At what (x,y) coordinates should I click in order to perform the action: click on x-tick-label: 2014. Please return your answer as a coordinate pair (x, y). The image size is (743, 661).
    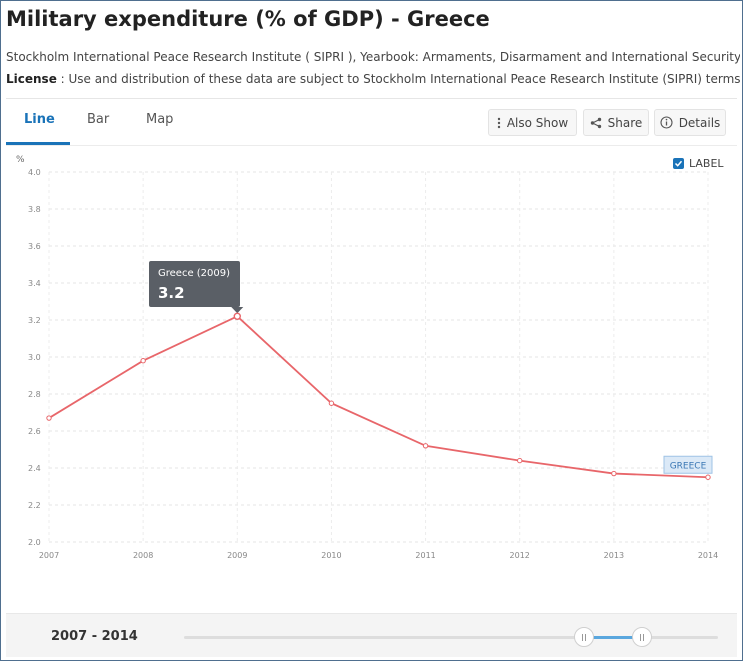
    Looking at the image, I should click on (708, 555).